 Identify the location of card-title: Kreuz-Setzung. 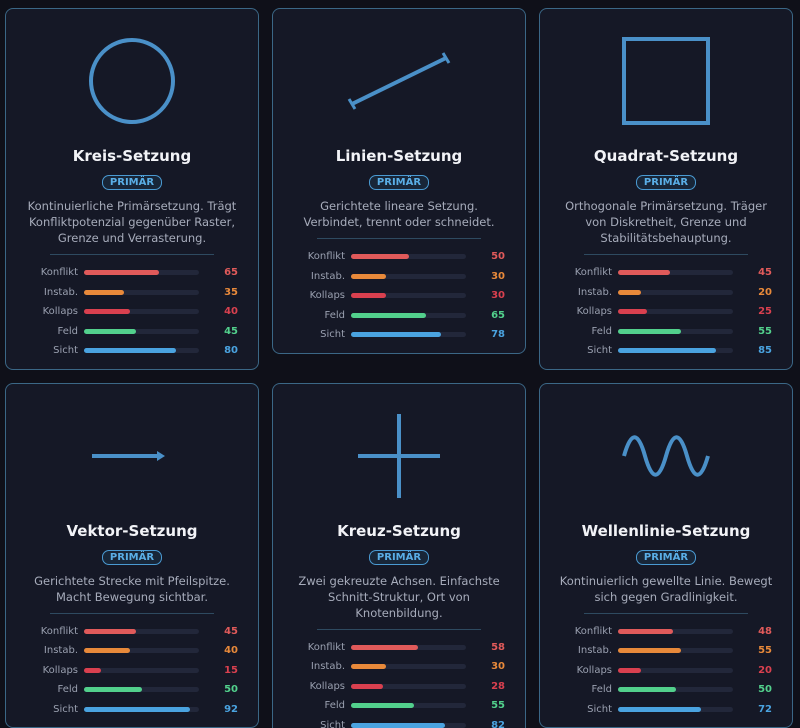
(399, 530).